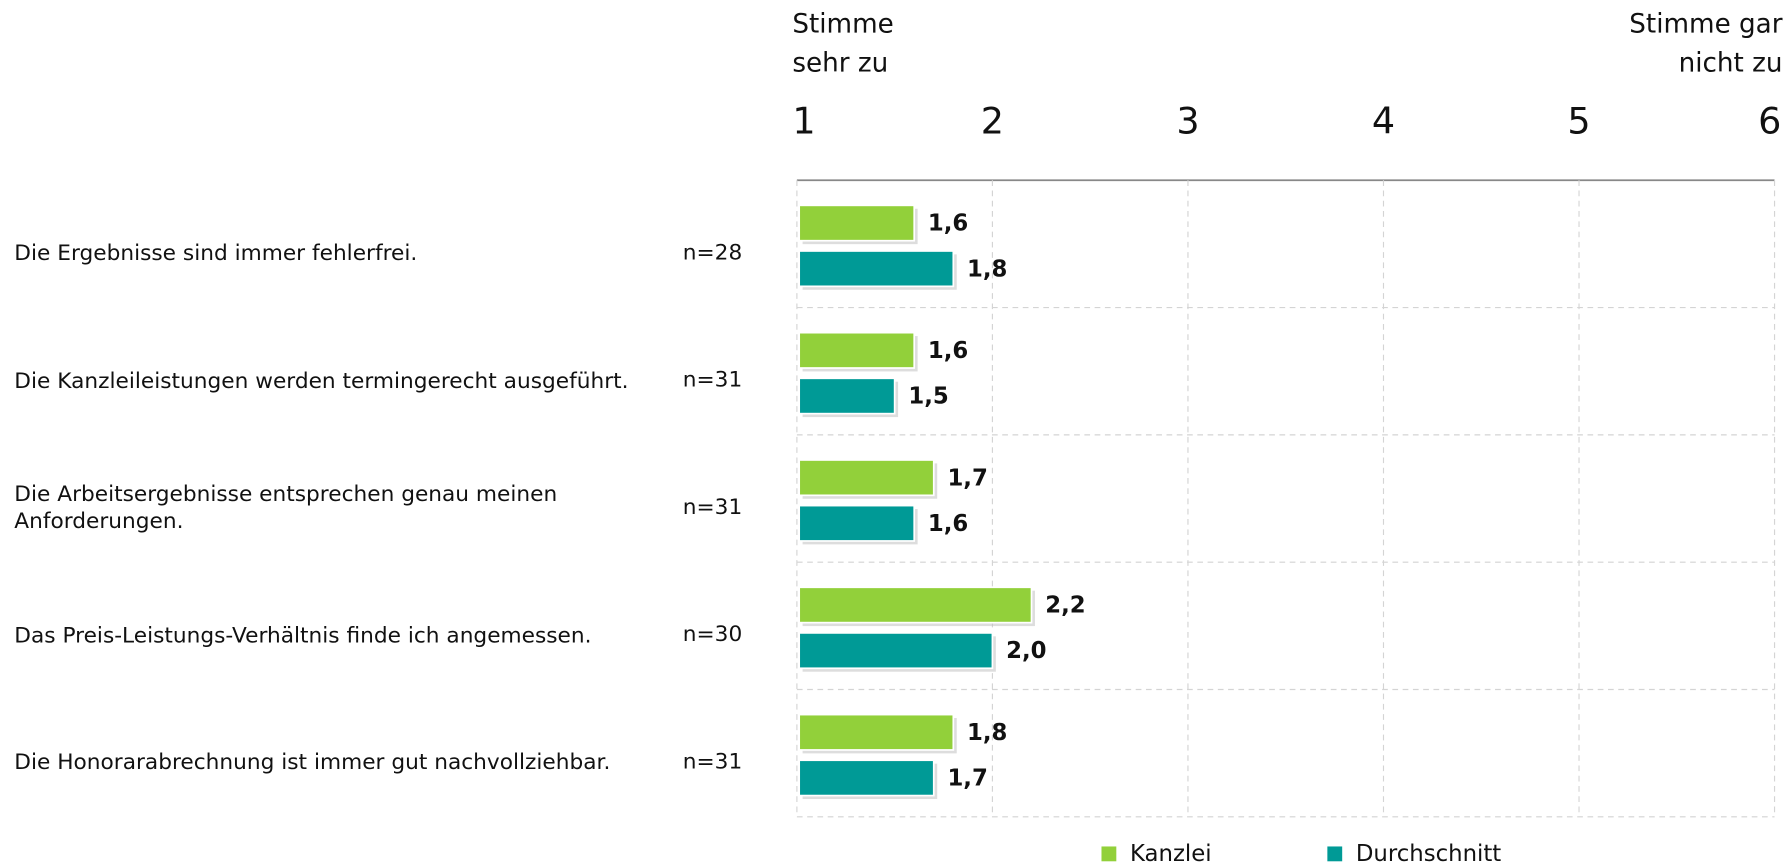 Image resolution: width=1790 pixels, height=867 pixels. What do you see at coordinates (712, 634) in the screenshot?
I see `n-label: n=30` at bounding box center [712, 634].